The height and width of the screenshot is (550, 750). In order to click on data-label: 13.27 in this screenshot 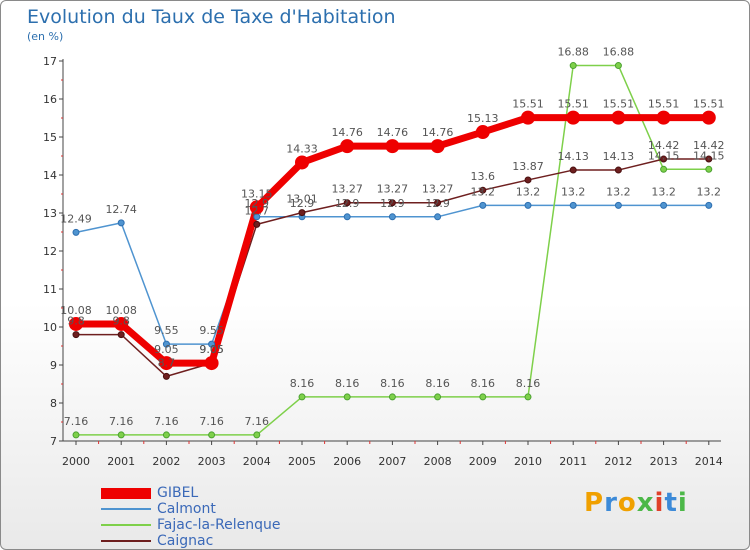, I will do `click(393, 189)`.